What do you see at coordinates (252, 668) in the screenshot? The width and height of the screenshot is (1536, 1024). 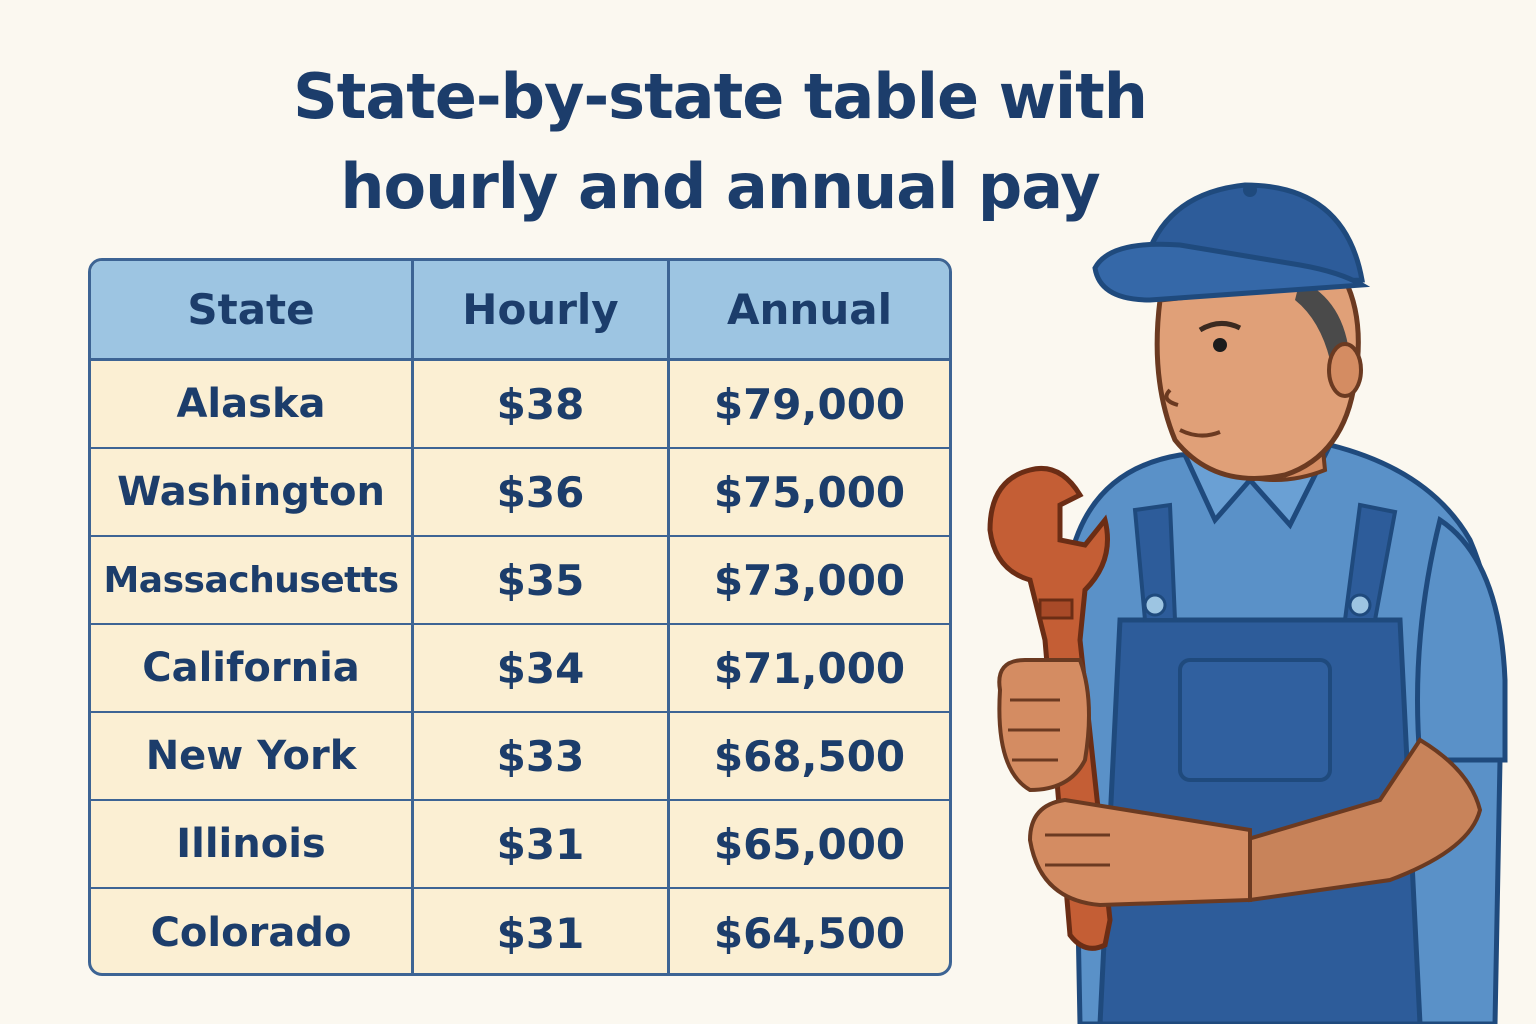 I see `state-cell: California` at bounding box center [252, 668].